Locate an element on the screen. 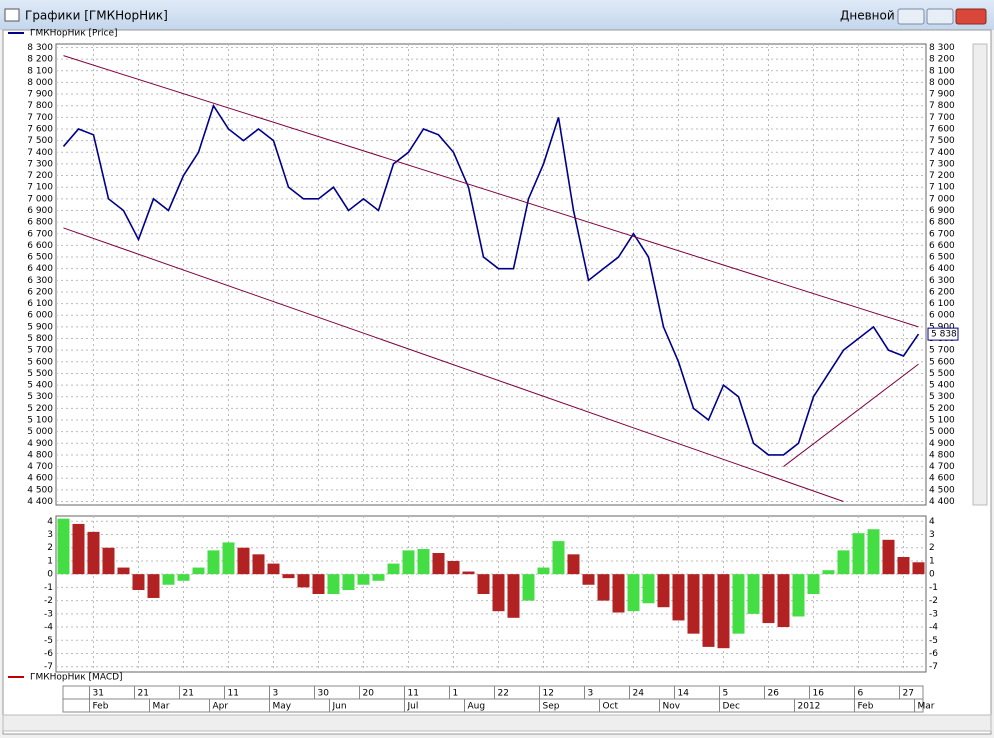 The height and width of the screenshot is (738, 994). x-tick-label: 3 is located at coordinates (591, 694).